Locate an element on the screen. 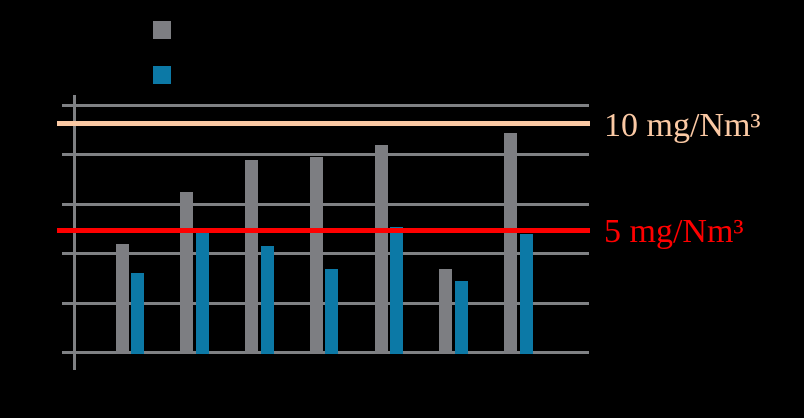 This screenshot has width=804, height=418. ref-line-label-10: 10 mg/Nm³ is located at coordinates (682, 125).